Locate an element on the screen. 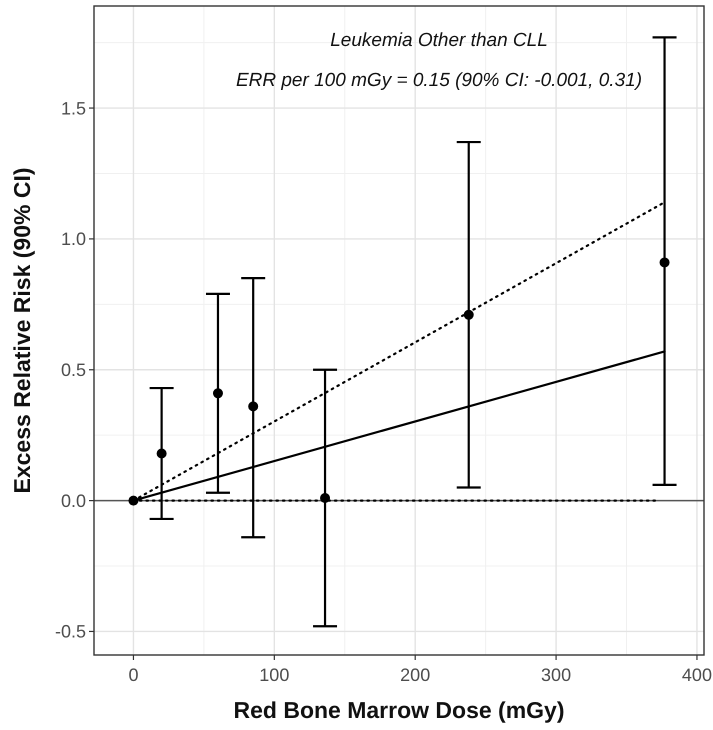  y-tick-label: 0.5 is located at coordinates (73, 370).